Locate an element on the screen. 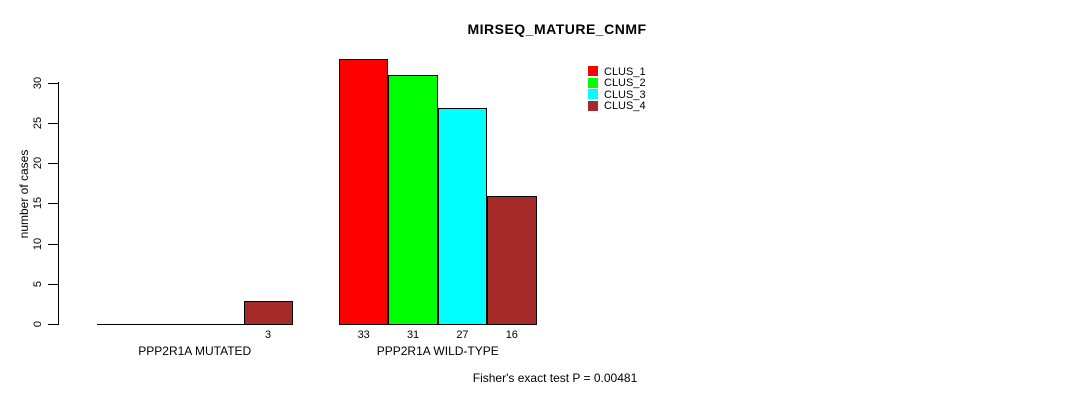 The height and width of the screenshot is (400, 1090). bar-value-label: 33 is located at coordinates (363, 335).